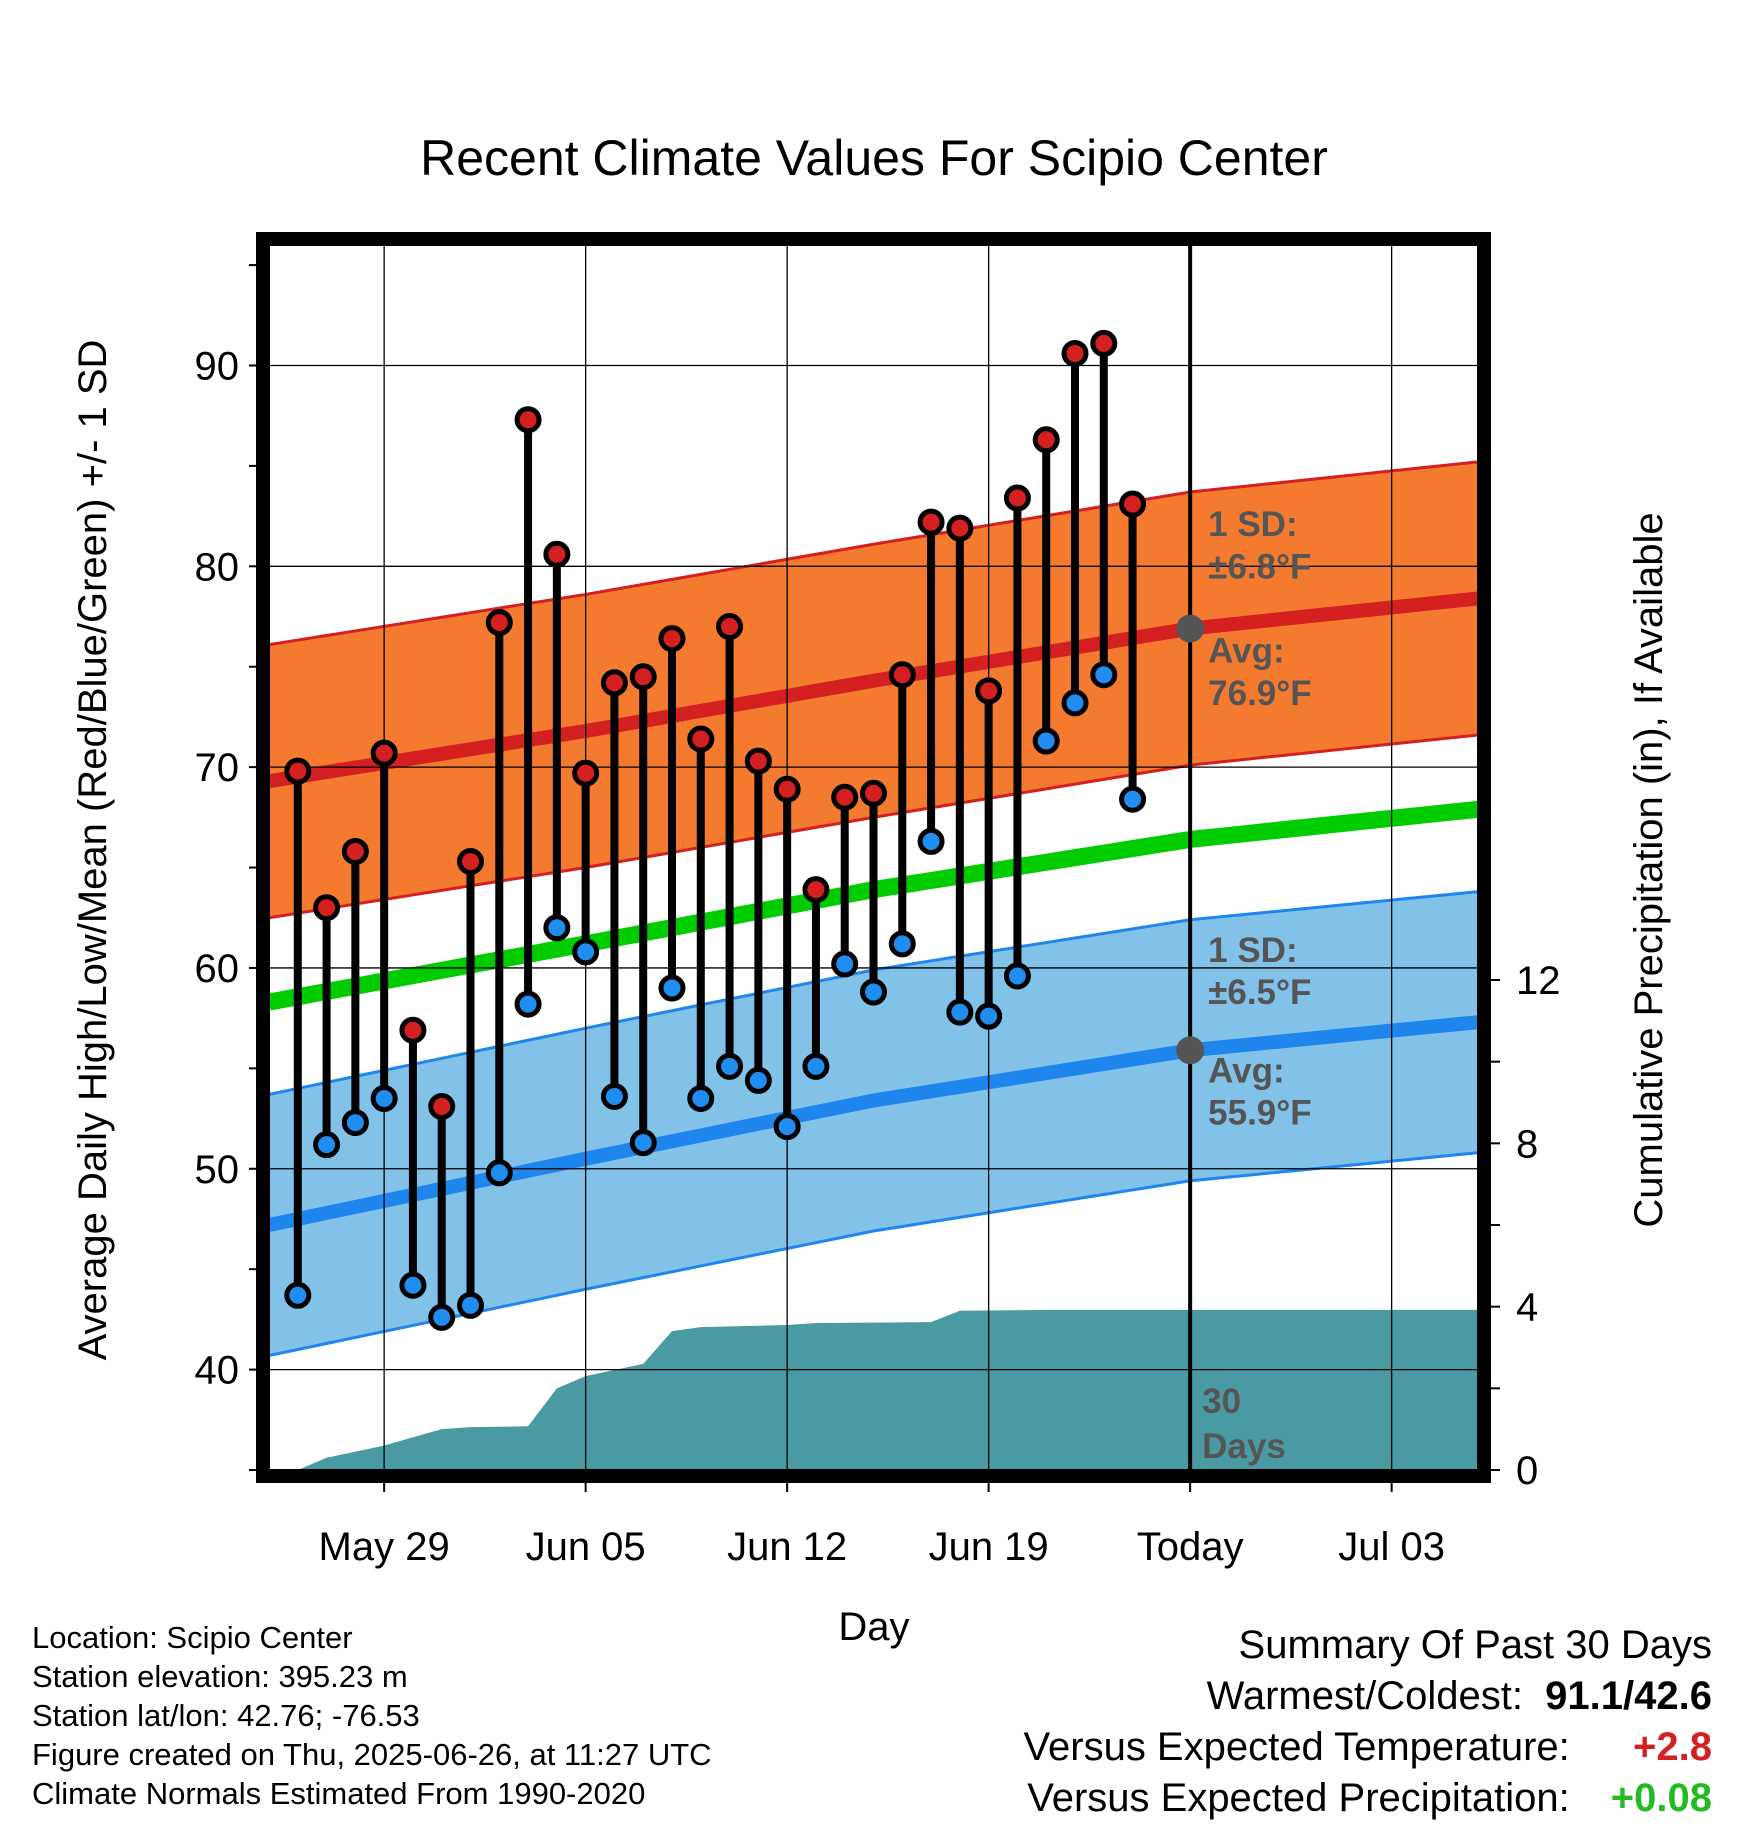 This screenshot has width=1748, height=1828. Describe the element at coordinates (1475, 1645) in the screenshot. I see `summary-title: Summary Of Past 30 Days` at that location.